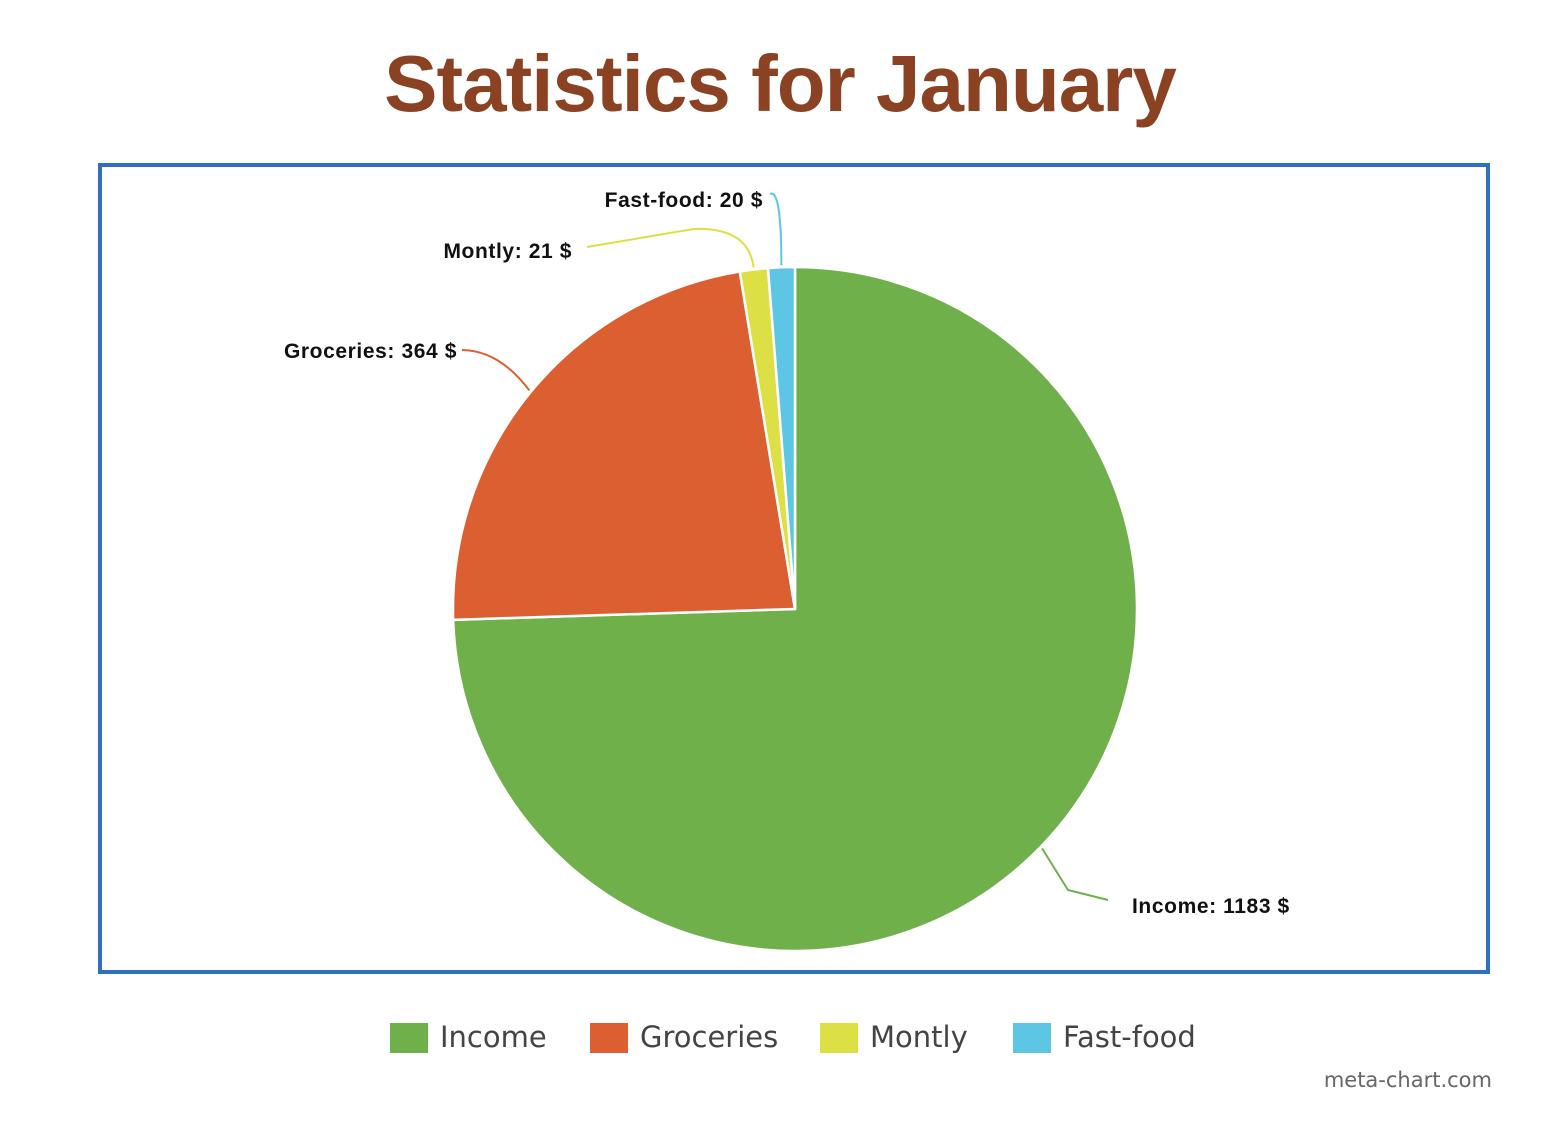 The width and height of the screenshot is (1560, 1122). I want to click on pie-slice-fast-food, so click(781, 438).